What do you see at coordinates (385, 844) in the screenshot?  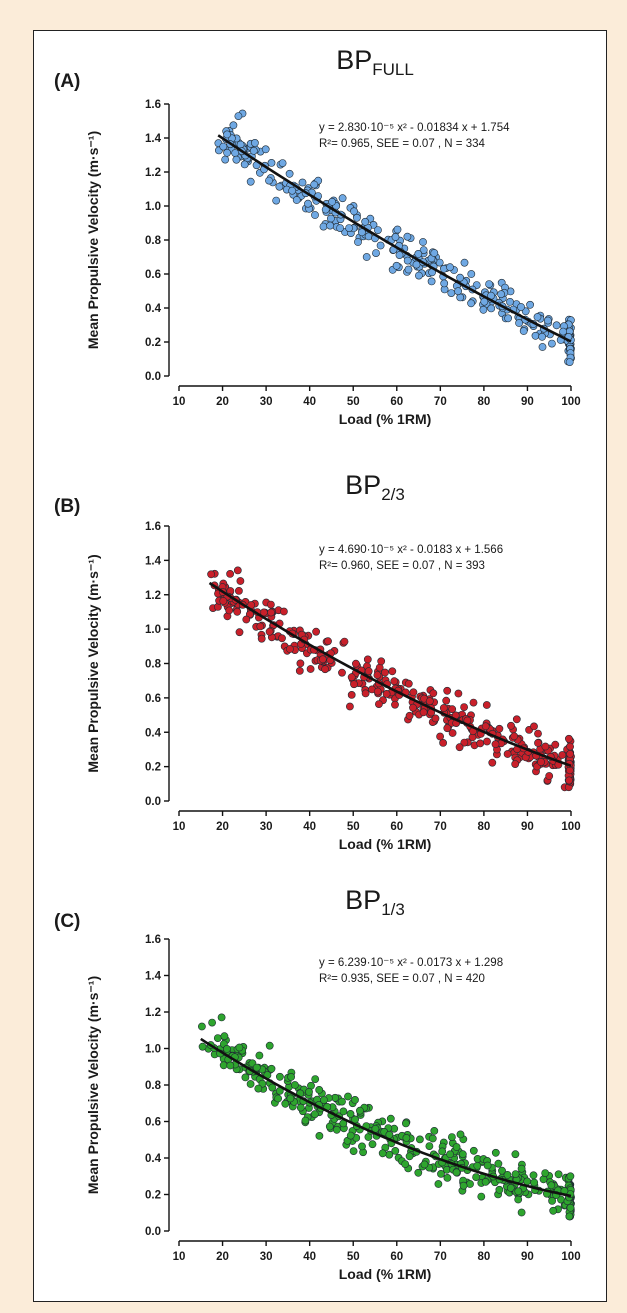 I see `x-axis-label: Load (% 1RM)` at bounding box center [385, 844].